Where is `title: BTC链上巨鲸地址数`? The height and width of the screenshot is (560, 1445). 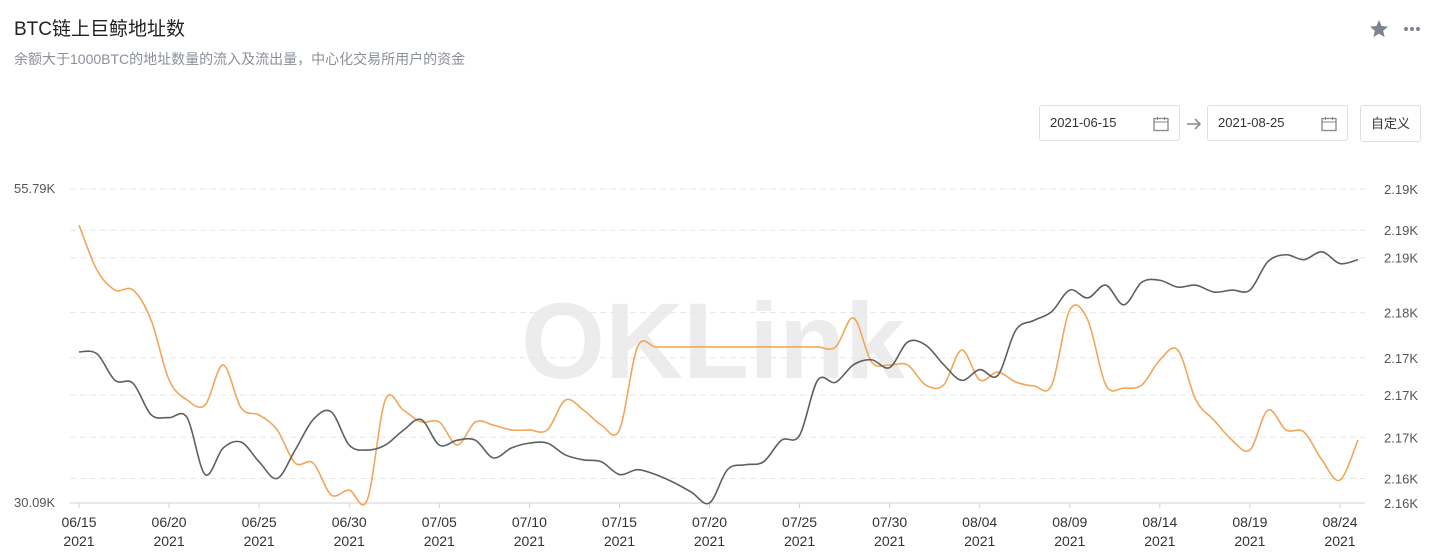
title: BTC链上巨鲸地址数 is located at coordinates (100, 29).